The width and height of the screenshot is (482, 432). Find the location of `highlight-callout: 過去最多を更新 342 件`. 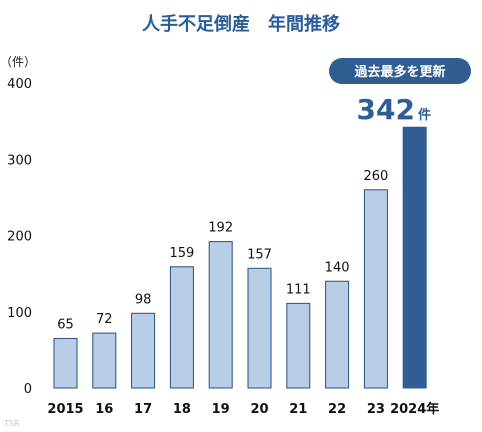

highlight-callout: 過去最多を更新 342 件 is located at coordinates (400, 92).